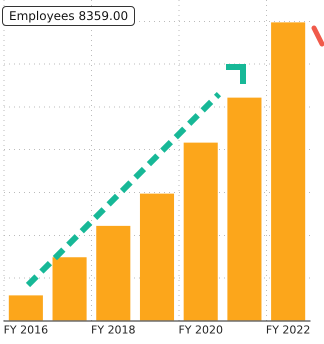 The height and width of the screenshot is (344, 324). I want to click on x-tick-label: FY 2020, so click(200, 329).